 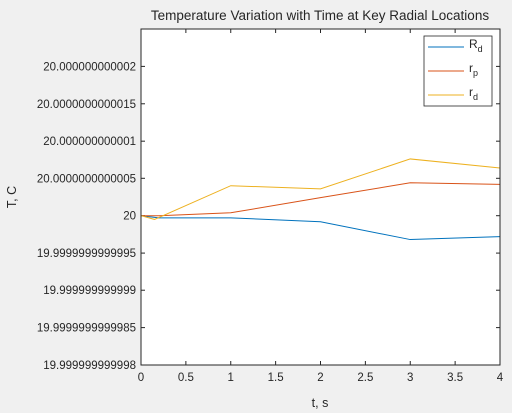 What do you see at coordinates (86, 254) in the screenshot?
I see `y-tick-label: 19.9999999999995` at bounding box center [86, 254].